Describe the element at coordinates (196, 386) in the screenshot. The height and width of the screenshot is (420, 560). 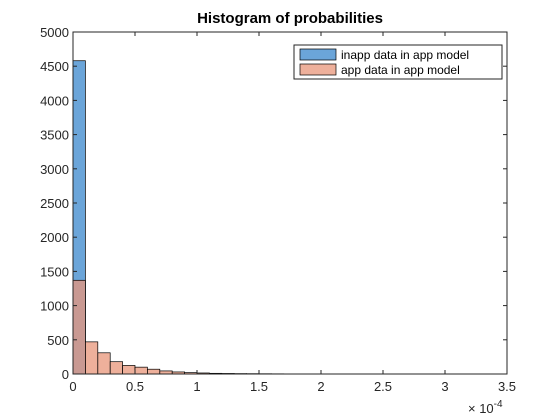
I see `x-tick-label: 1` at that location.